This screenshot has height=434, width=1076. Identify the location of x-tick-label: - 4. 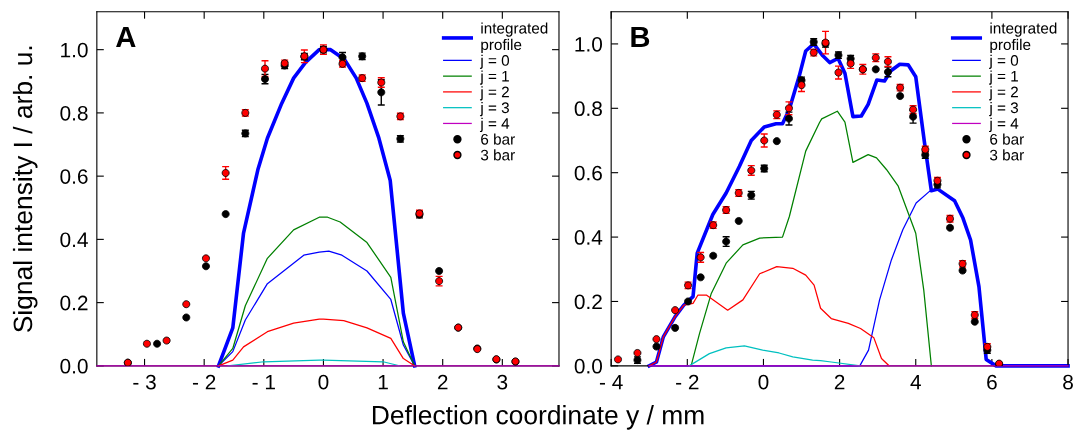
(611, 382).